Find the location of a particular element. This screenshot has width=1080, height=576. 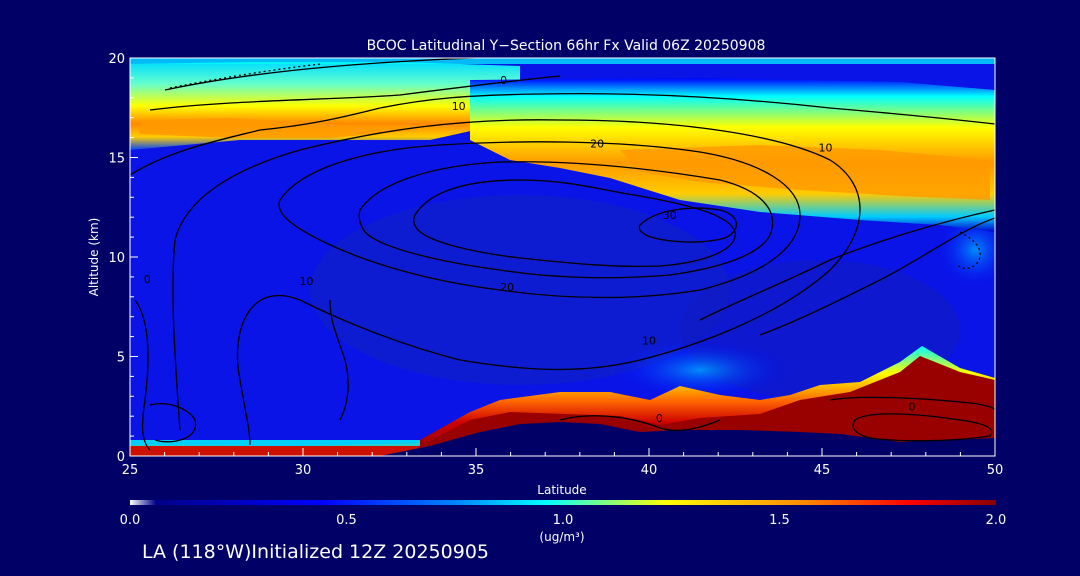

x-tick-label: 45 is located at coordinates (822, 470).